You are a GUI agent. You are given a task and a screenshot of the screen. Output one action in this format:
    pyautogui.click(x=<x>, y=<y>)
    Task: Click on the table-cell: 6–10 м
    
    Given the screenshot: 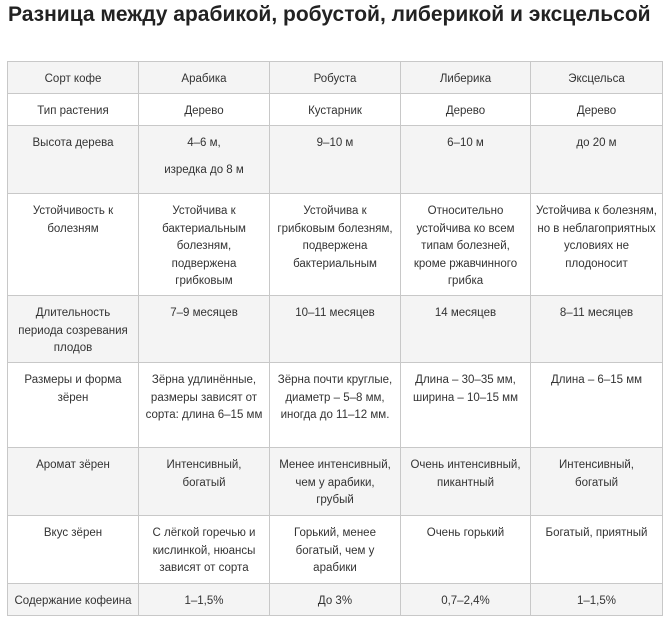 What is the action you would take?
    pyautogui.click(x=465, y=159)
    